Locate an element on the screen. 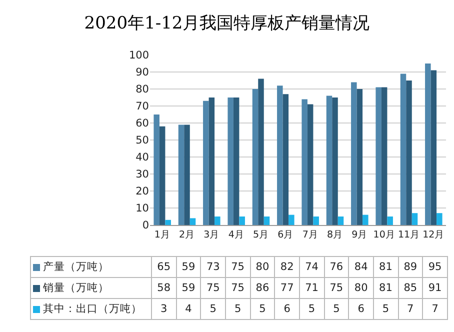 This screenshot has width=454, height=332. x-tick-label: 3月 is located at coordinates (212, 234).